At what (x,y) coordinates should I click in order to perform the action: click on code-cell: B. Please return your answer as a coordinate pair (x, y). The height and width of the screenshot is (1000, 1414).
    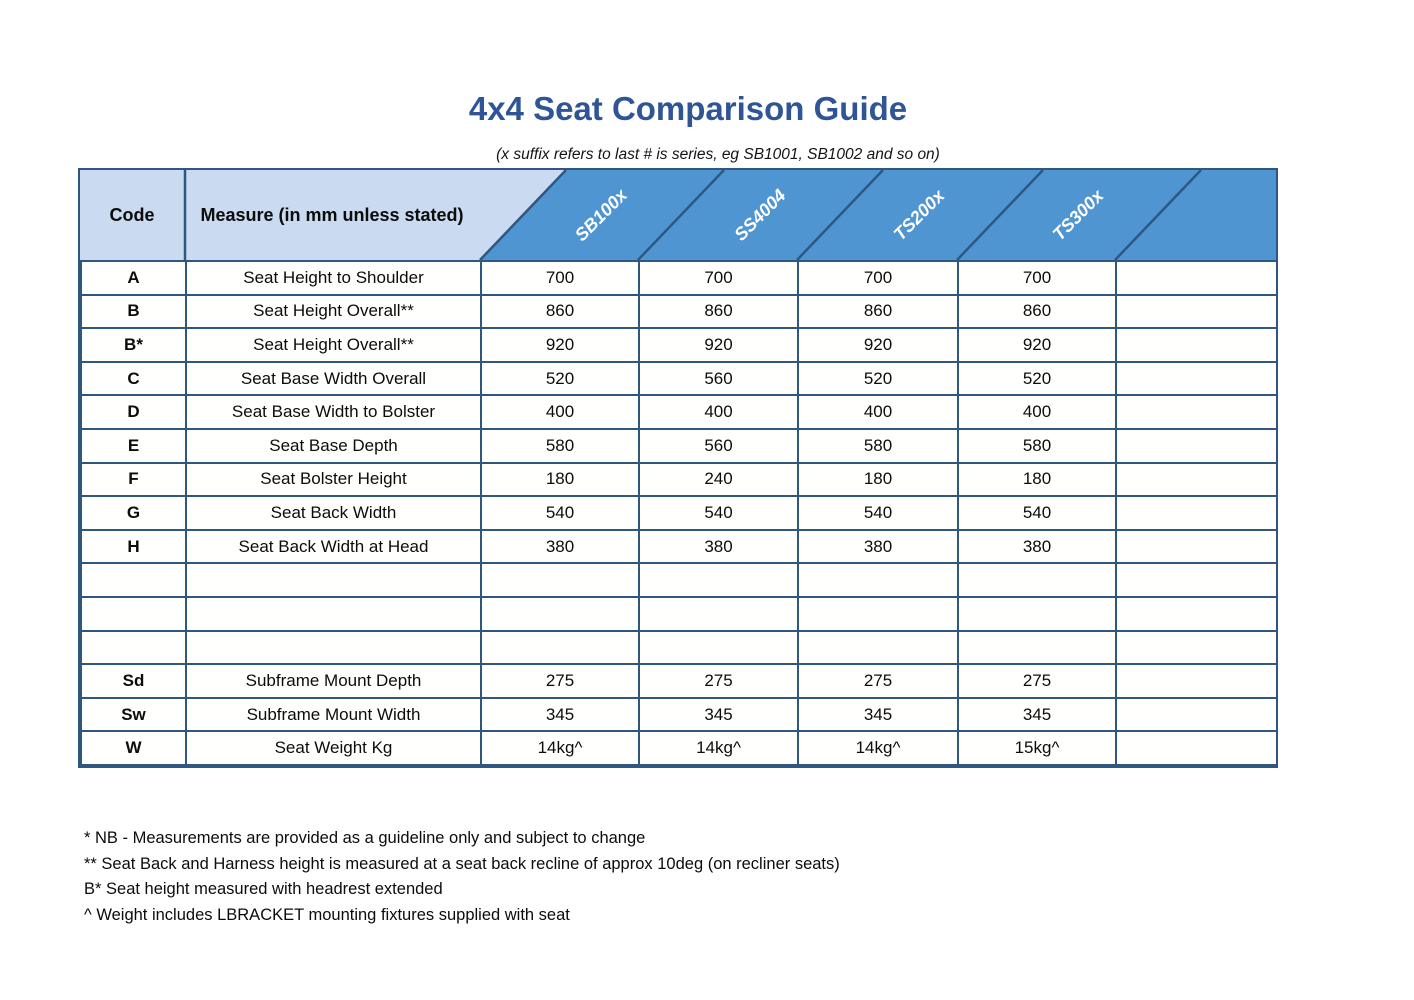
    Looking at the image, I should click on (133, 311).